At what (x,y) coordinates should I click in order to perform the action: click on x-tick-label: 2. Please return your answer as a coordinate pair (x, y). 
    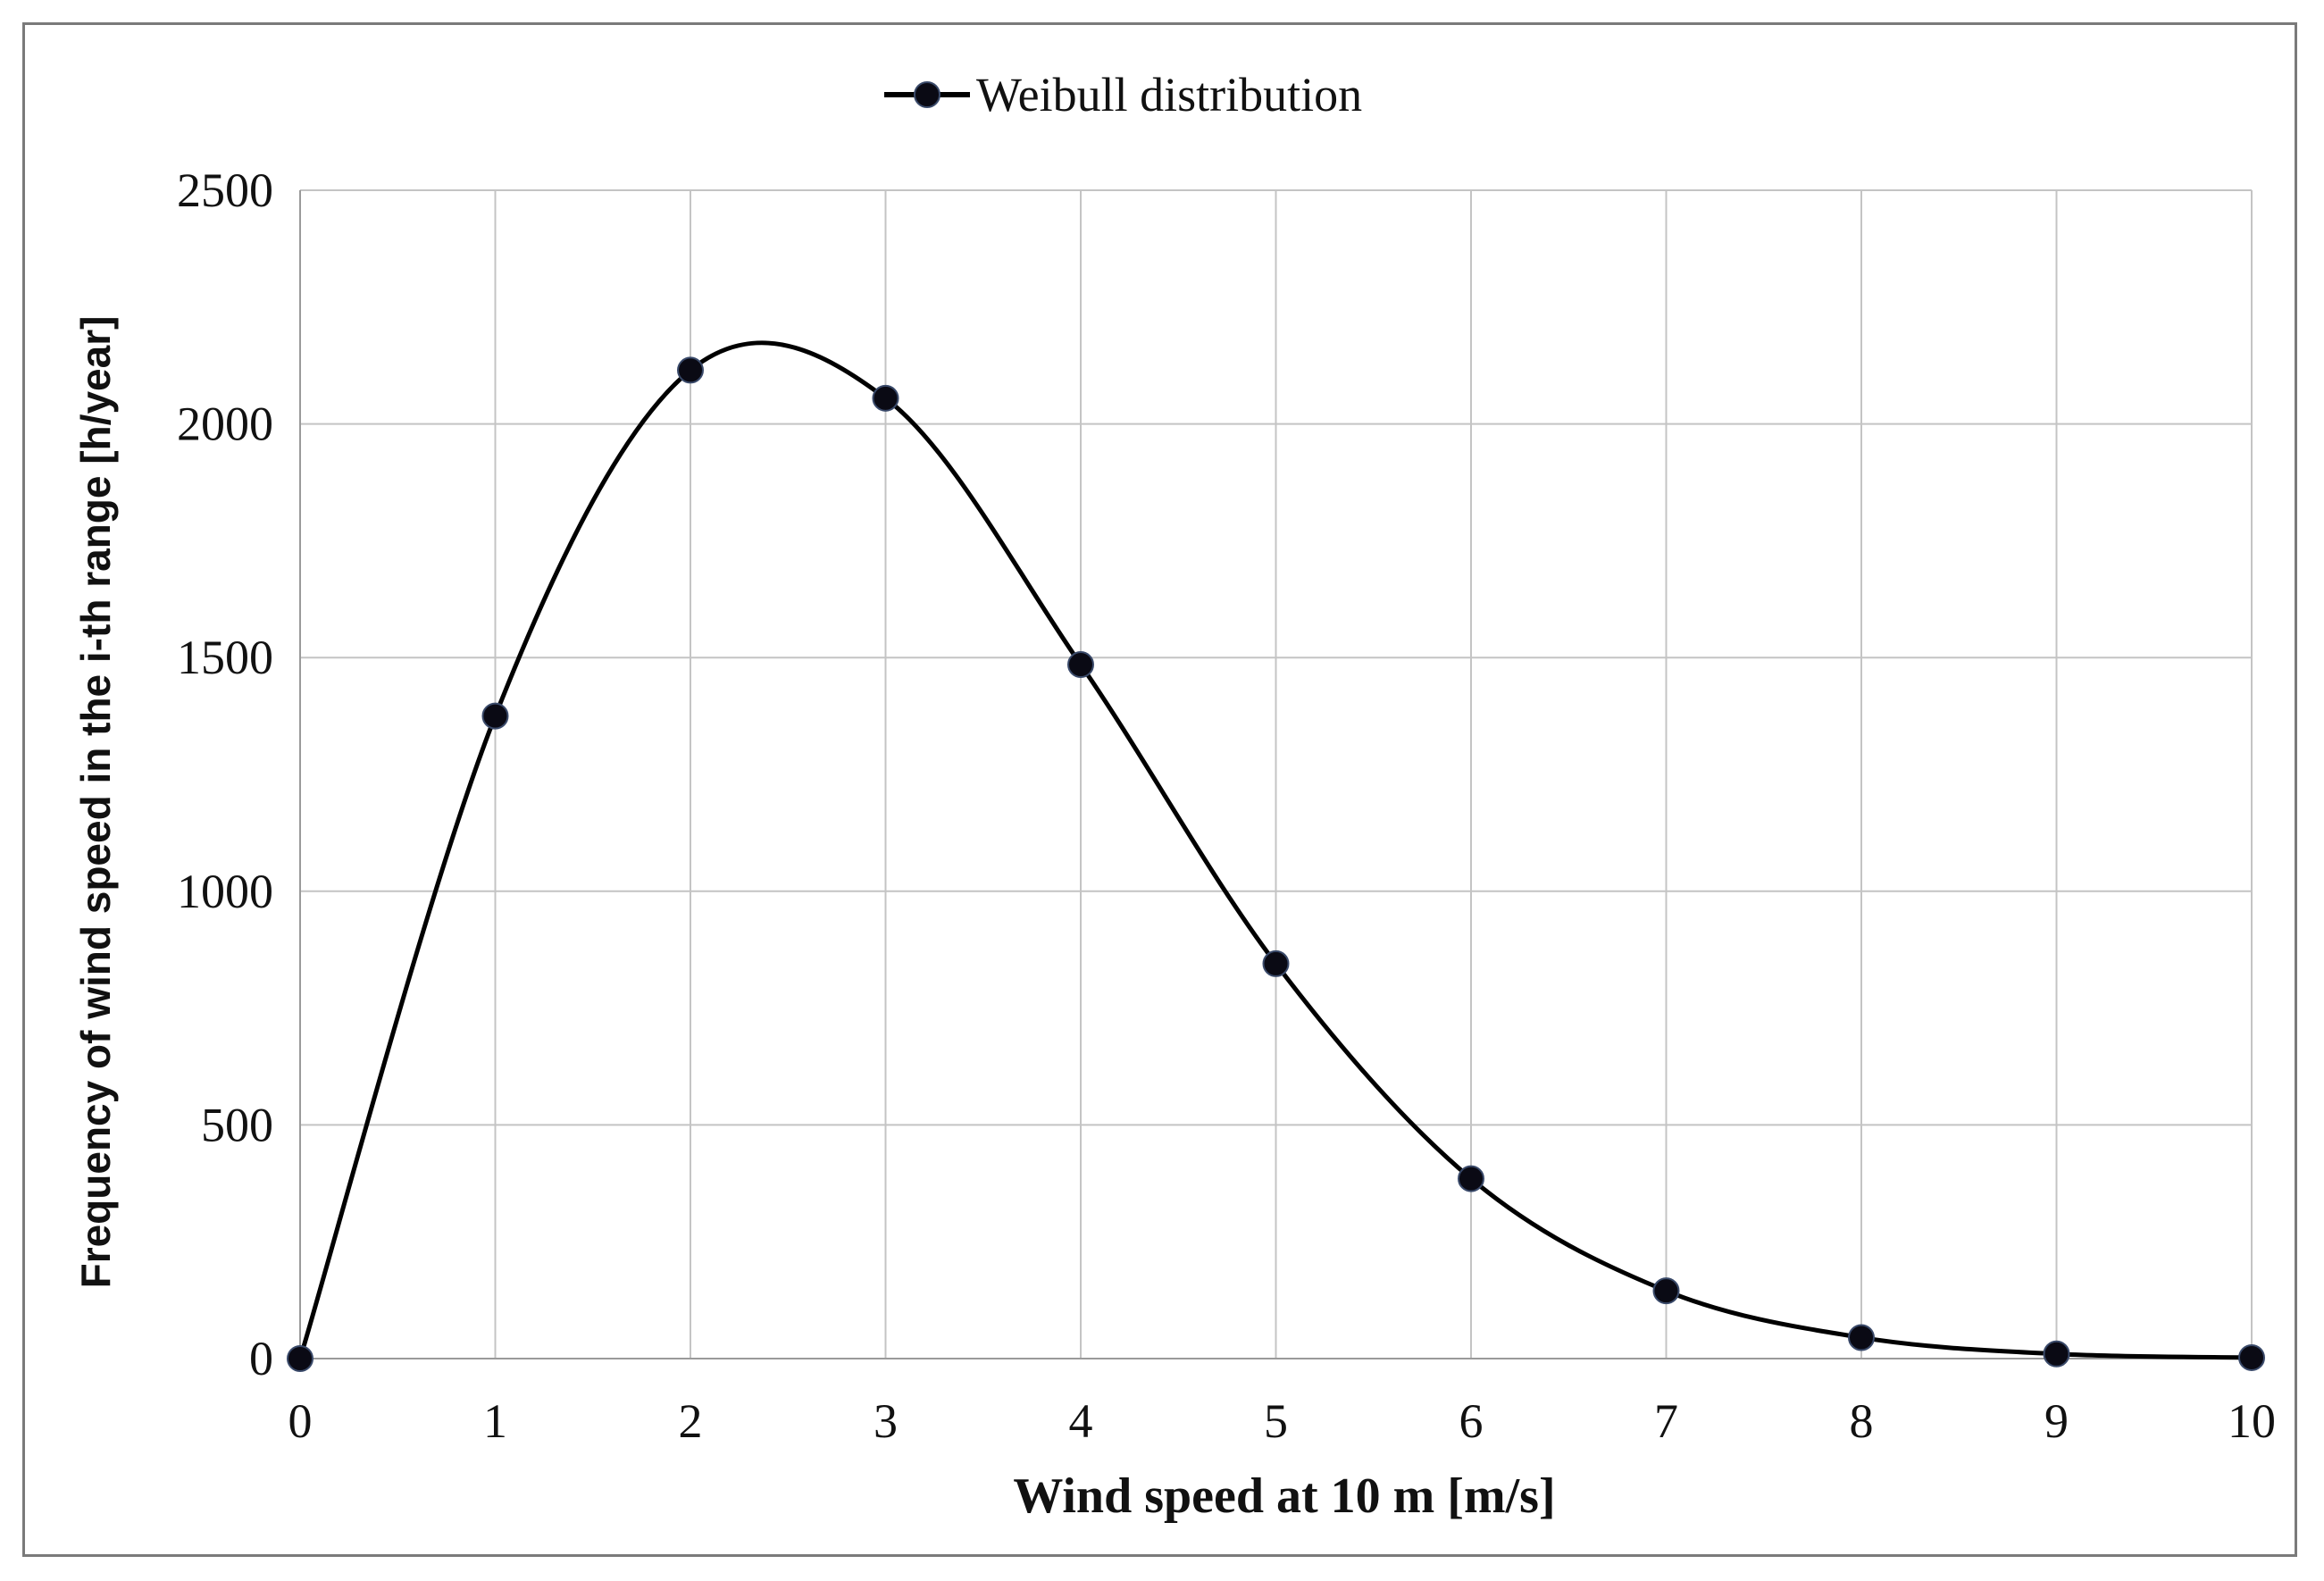
    Looking at the image, I should click on (691, 1421).